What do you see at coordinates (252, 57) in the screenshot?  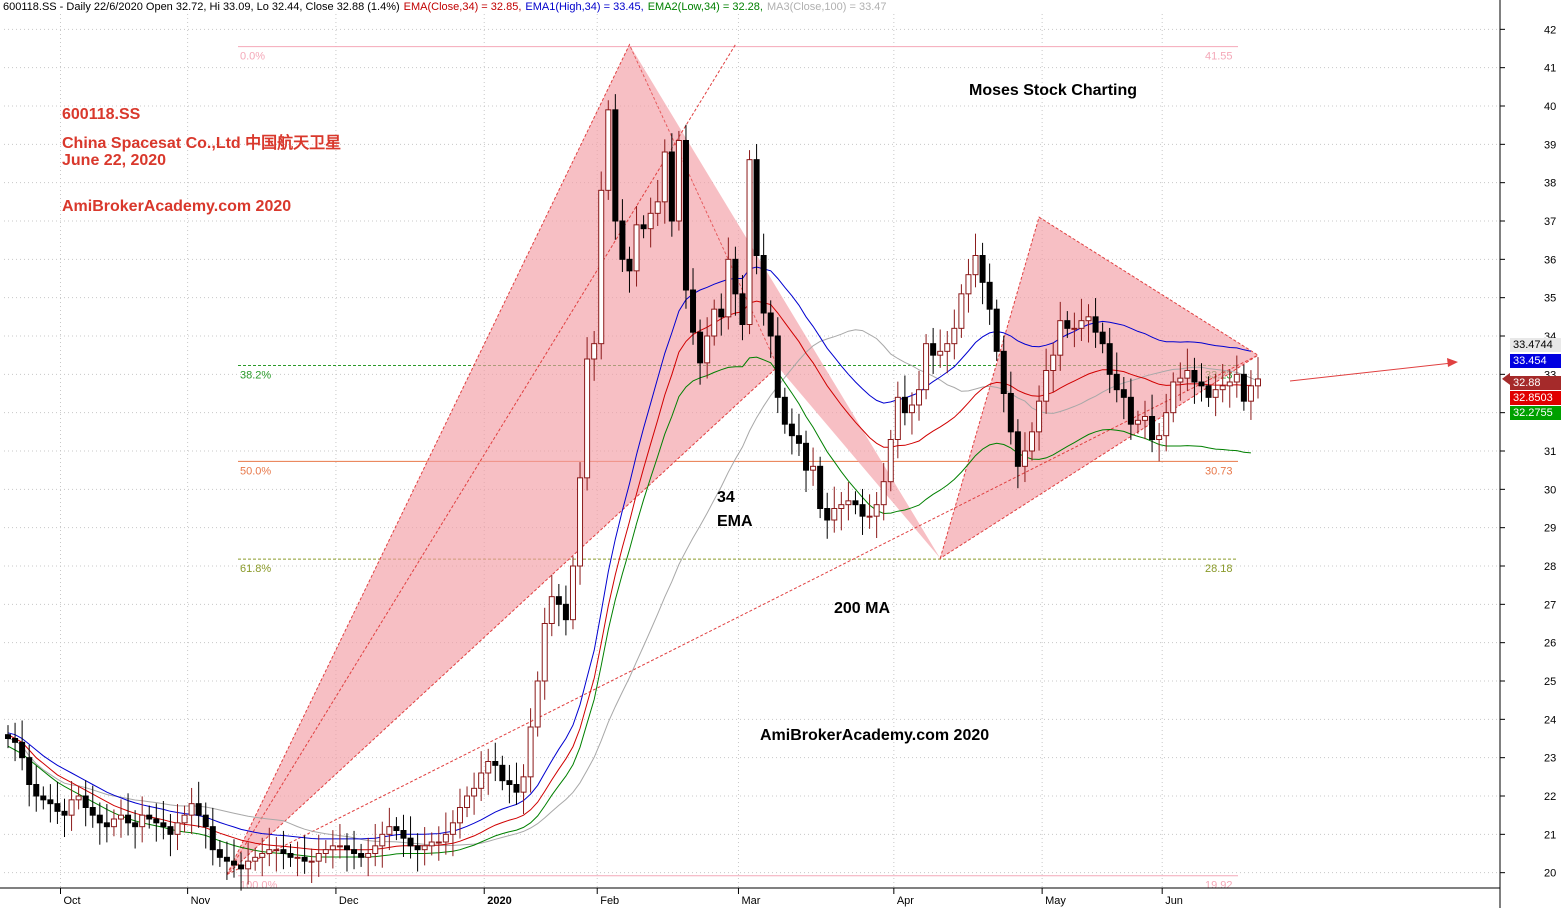 I see `fib-level-label: 0.0%` at bounding box center [252, 57].